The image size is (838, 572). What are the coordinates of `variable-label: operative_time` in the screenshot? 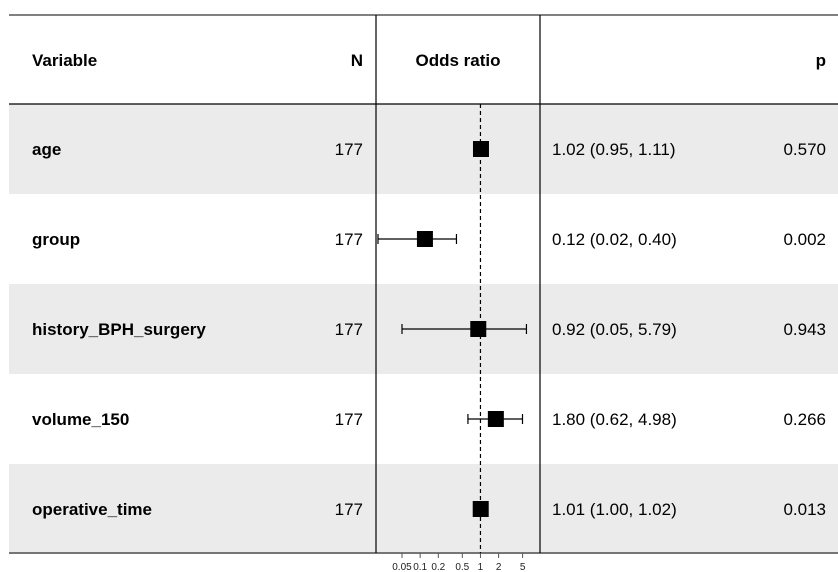 It's located at (92, 509).